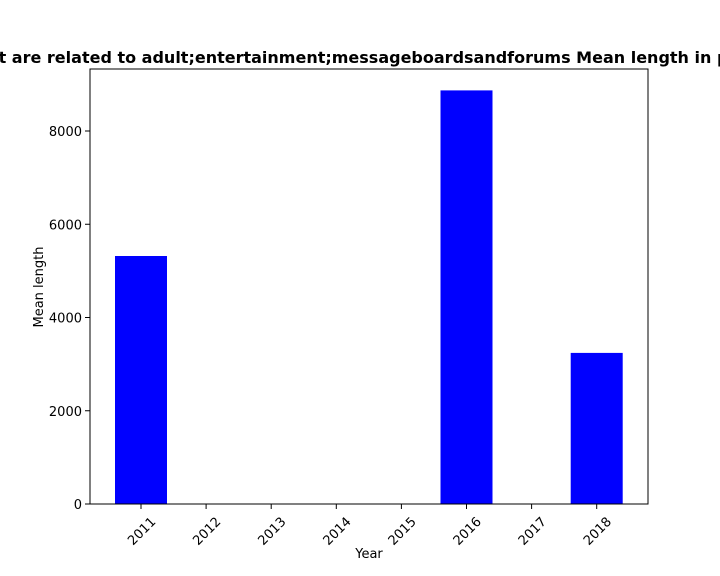 The height and width of the screenshot is (576, 720). Describe the element at coordinates (598, 532) in the screenshot. I see `x-tick-label-2018: 2018` at that location.